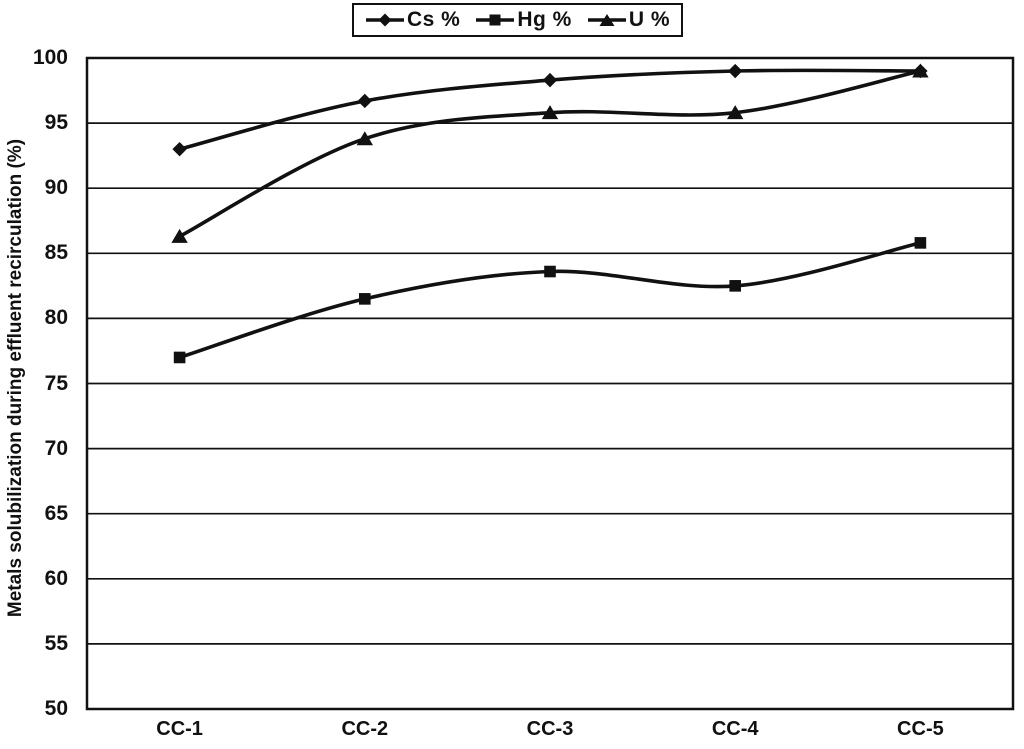 The height and width of the screenshot is (749, 1024). Describe the element at coordinates (385, 20) in the screenshot. I see `diamond-marker-line-icon` at that location.